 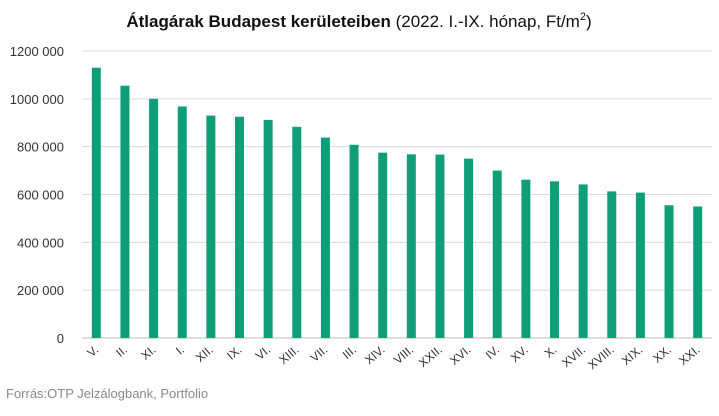 What do you see at coordinates (258, 21) in the screenshot?
I see `title-main: Átlagárak Budapest kerületeiben` at bounding box center [258, 21].